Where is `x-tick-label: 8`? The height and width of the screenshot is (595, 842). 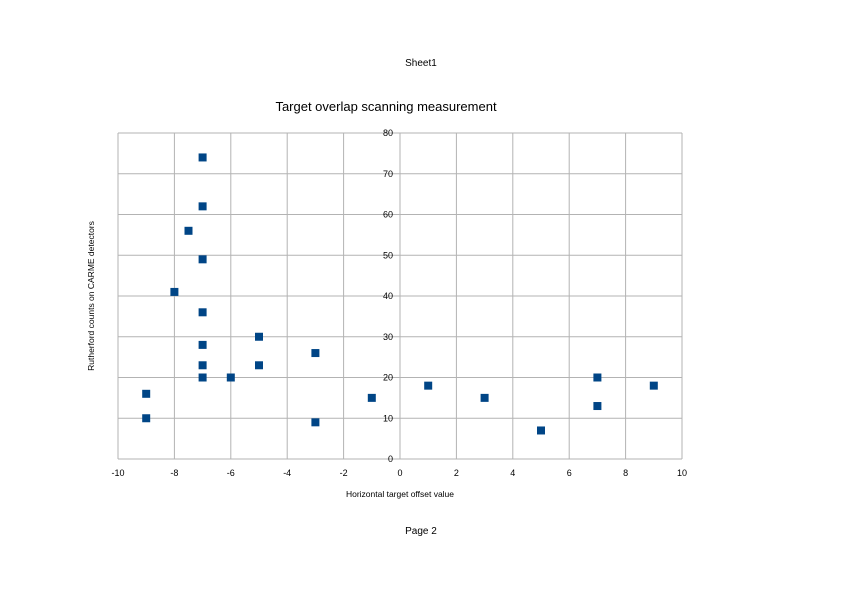
x-tick-label: 8 is located at coordinates (625, 473).